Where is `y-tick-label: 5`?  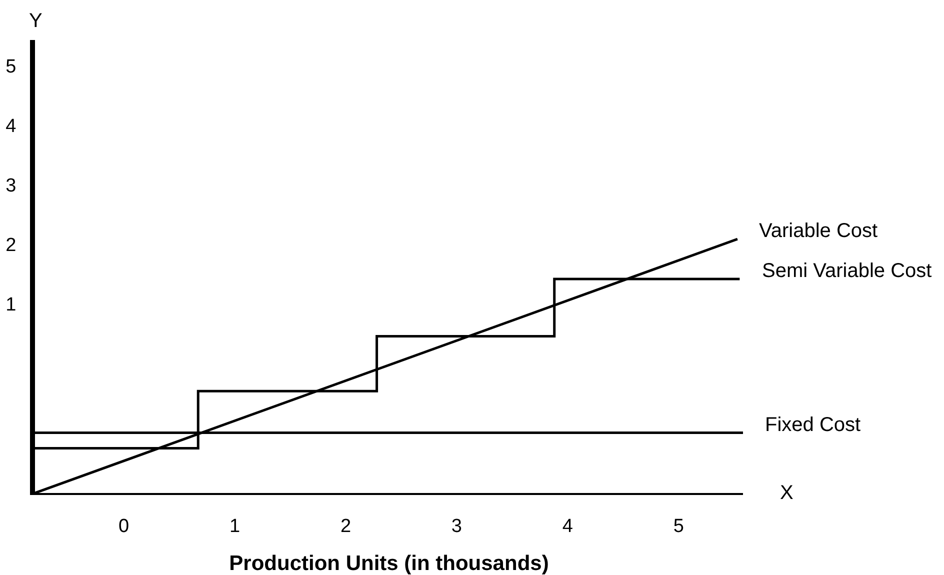 y-tick-label: 5 is located at coordinates (11, 67).